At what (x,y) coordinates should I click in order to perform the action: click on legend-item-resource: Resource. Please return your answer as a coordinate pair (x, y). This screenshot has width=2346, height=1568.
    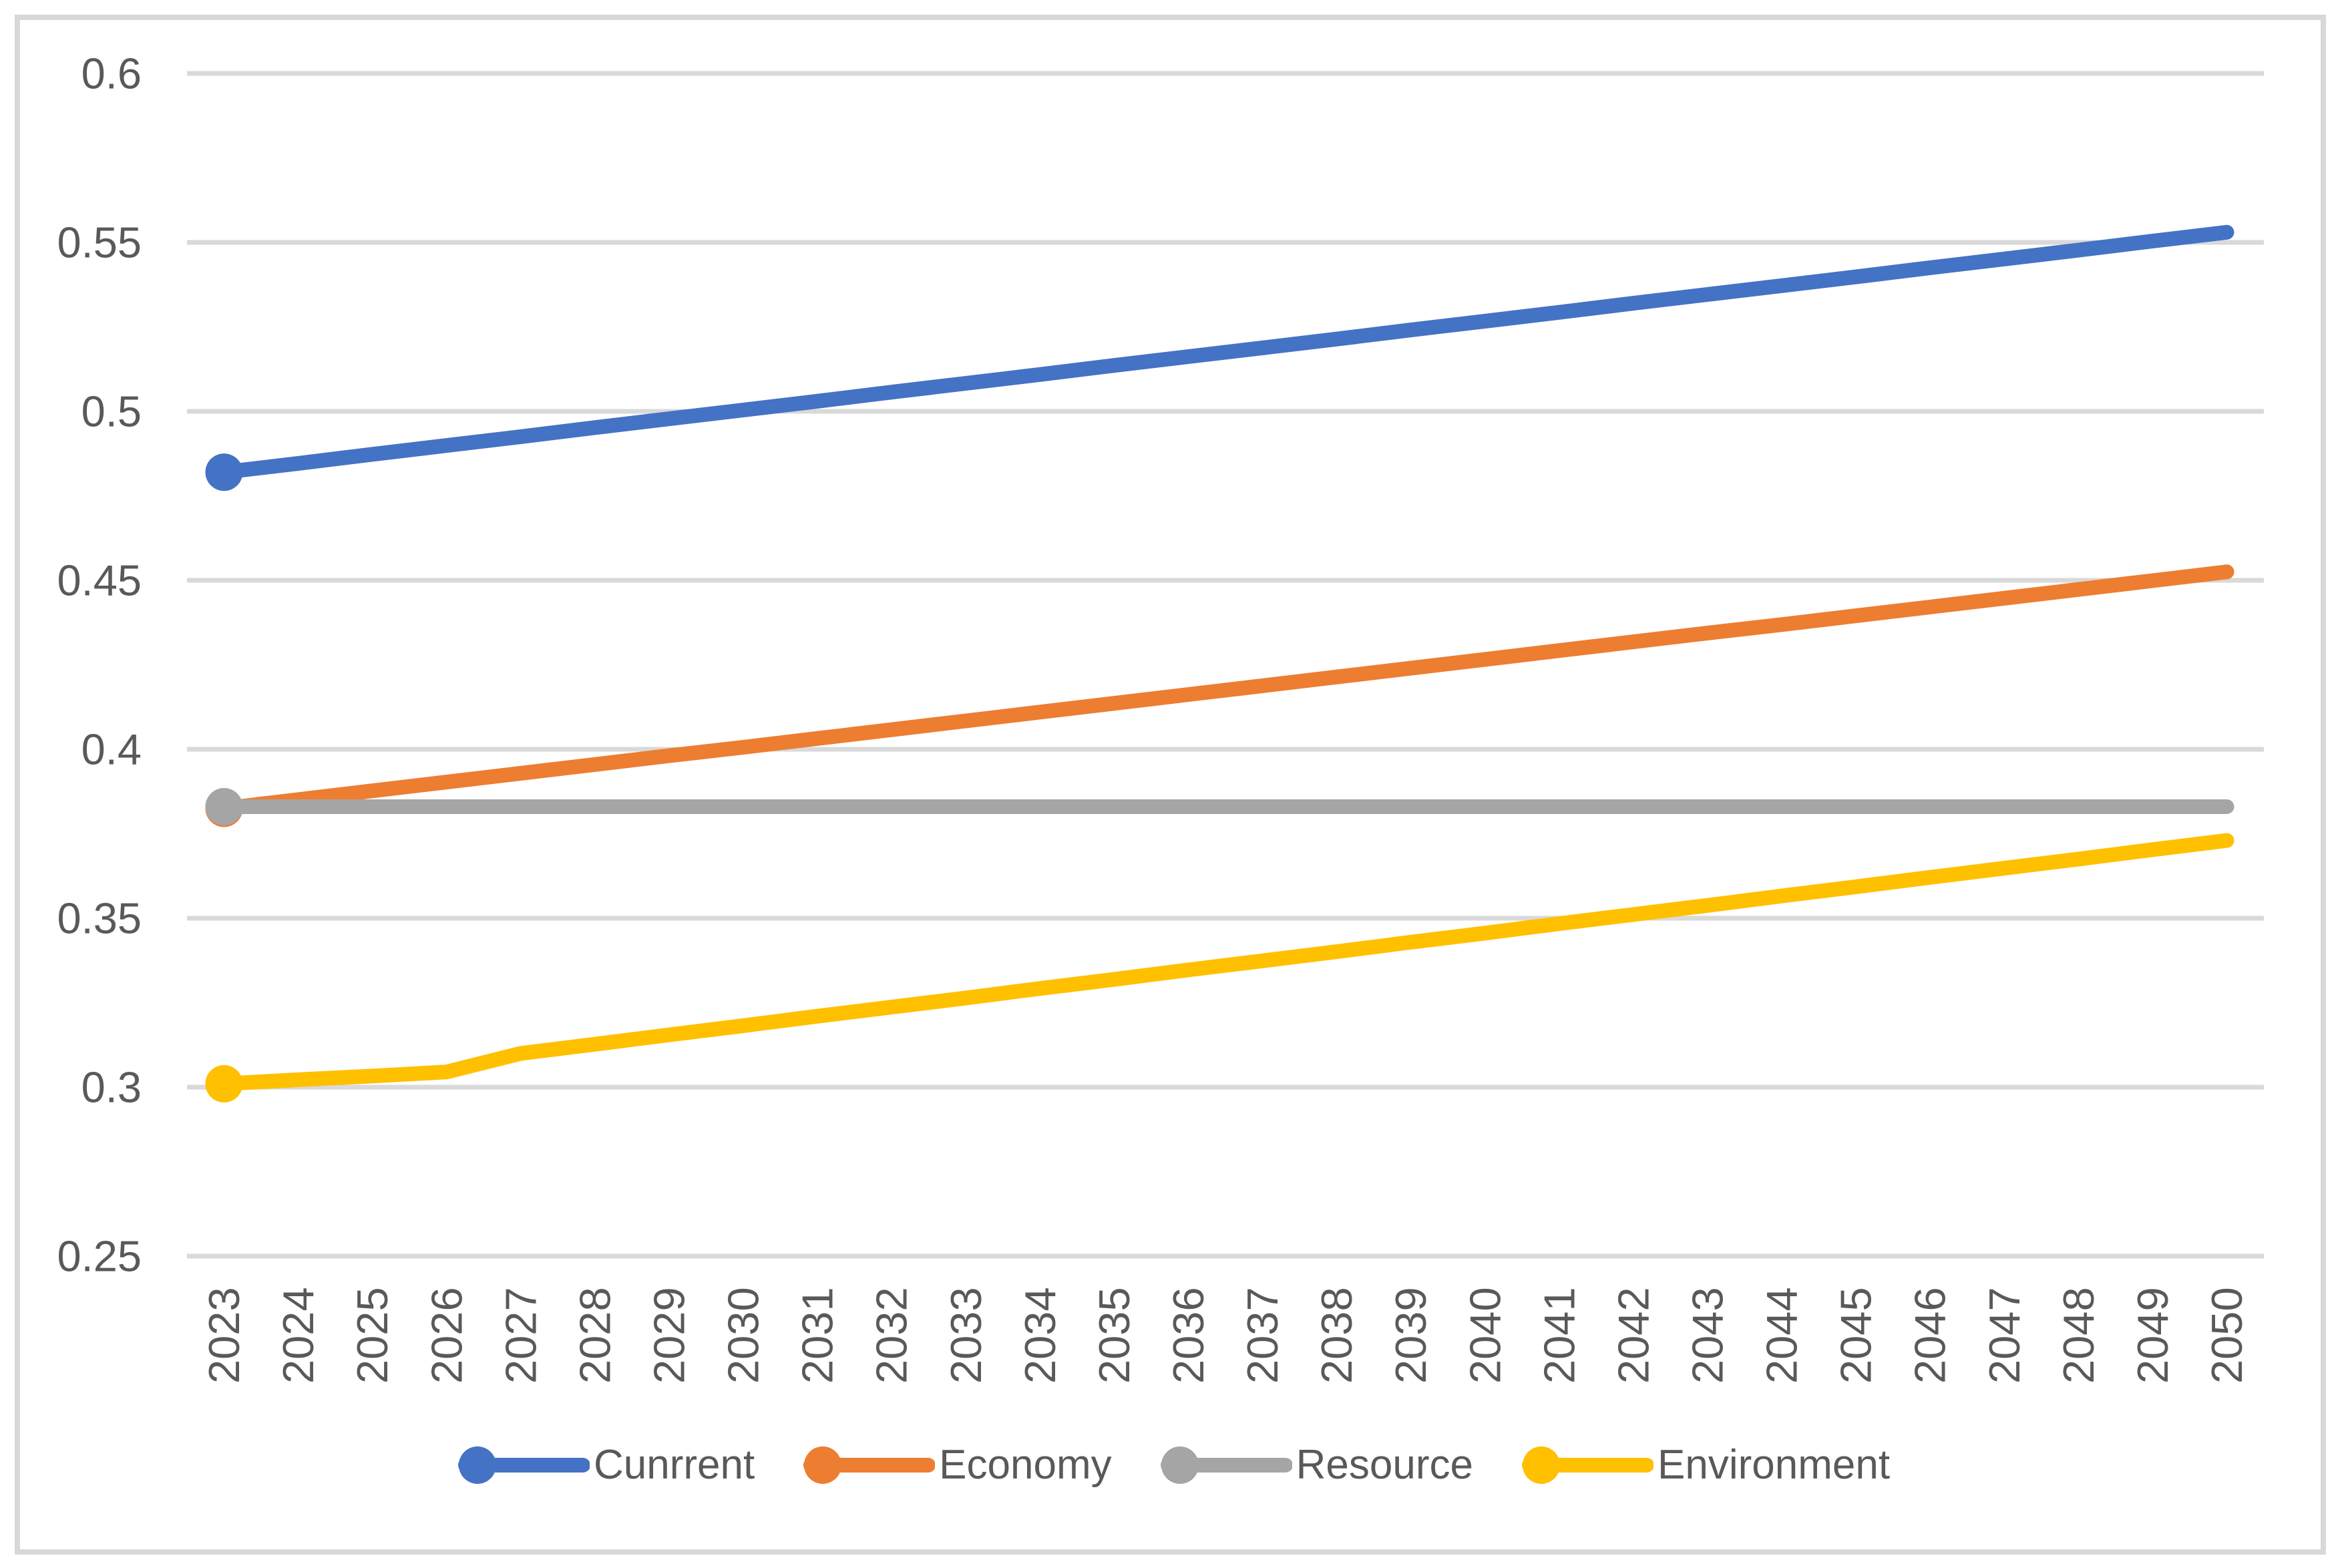
    Looking at the image, I should click on (1316, 1465).